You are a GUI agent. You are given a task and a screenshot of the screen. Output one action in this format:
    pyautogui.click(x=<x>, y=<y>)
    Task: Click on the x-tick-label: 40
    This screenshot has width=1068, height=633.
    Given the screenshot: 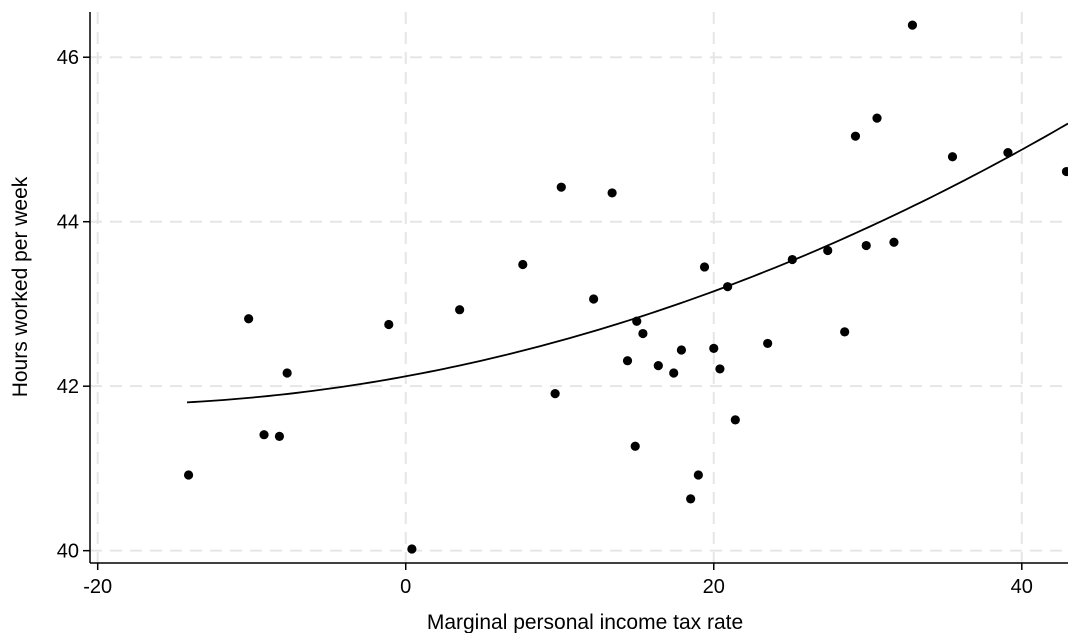 What is the action you would take?
    pyautogui.click(x=1022, y=587)
    